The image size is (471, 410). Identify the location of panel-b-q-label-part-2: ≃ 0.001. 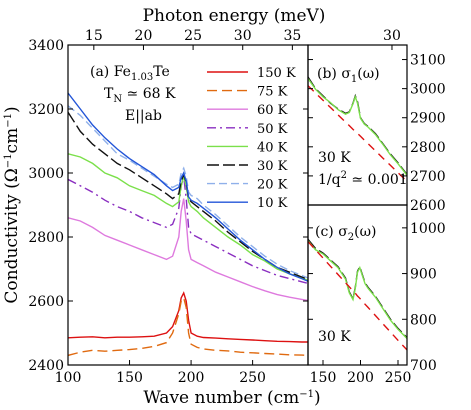
(377, 180).